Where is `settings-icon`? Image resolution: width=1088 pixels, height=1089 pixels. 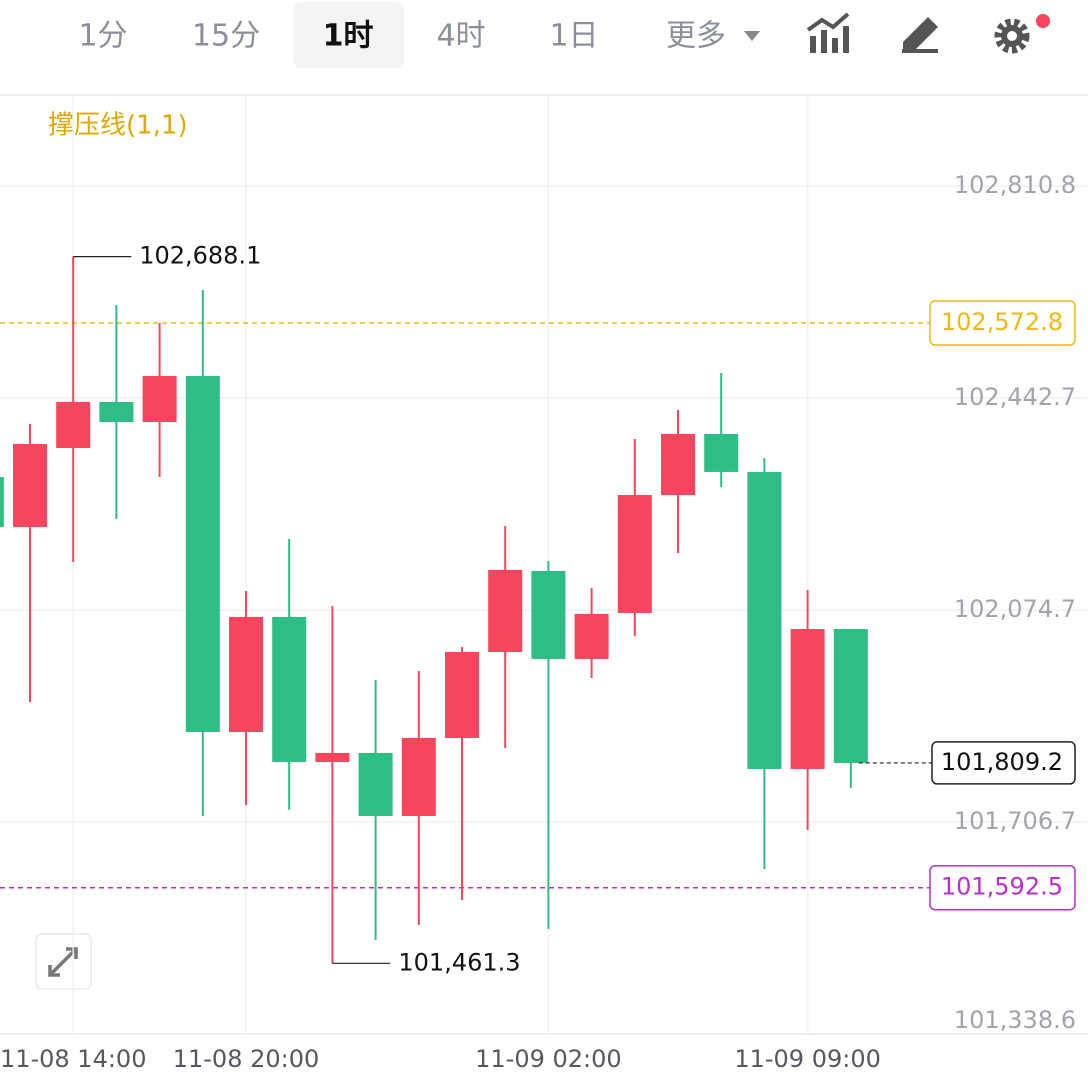 settings-icon is located at coordinates (1022, 34).